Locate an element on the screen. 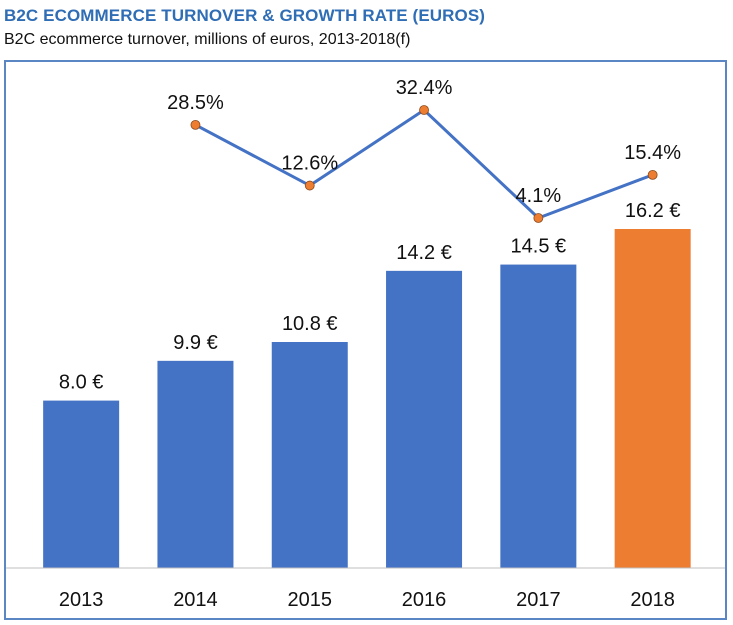  x-tick-label-2017: 2017 is located at coordinates (538, 600).